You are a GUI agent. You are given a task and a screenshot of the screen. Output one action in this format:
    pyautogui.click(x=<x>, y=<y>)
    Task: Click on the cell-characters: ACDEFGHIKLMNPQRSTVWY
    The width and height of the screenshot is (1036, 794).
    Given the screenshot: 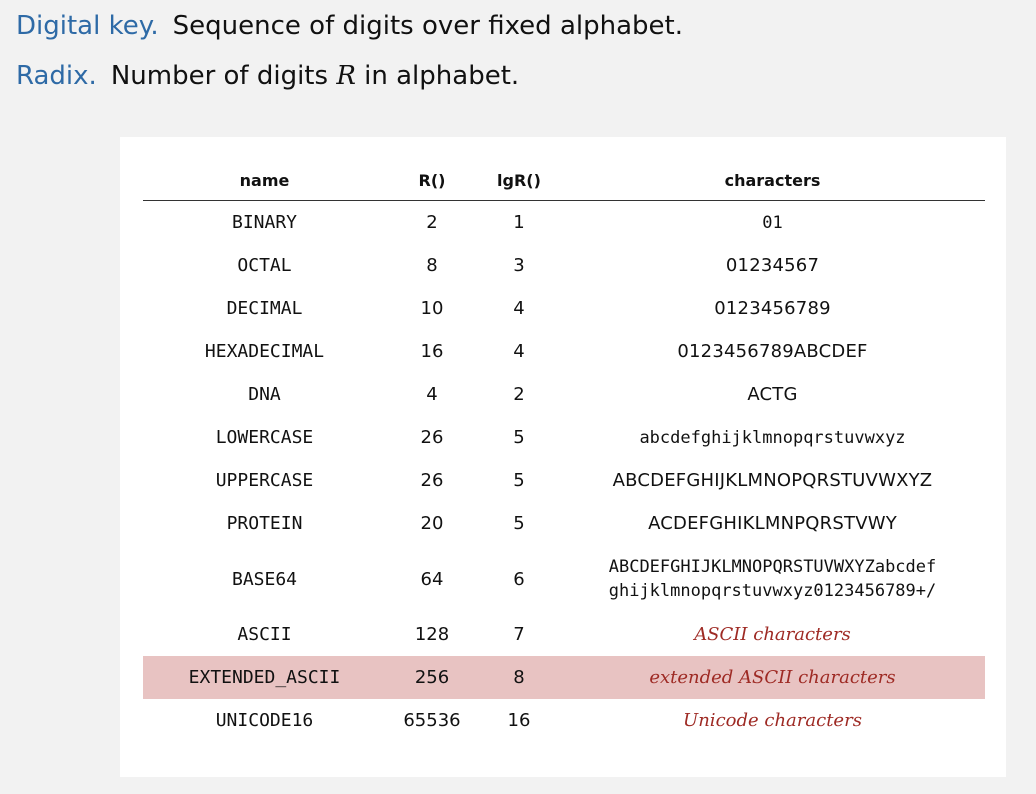 What is the action you would take?
    pyautogui.click(x=772, y=523)
    